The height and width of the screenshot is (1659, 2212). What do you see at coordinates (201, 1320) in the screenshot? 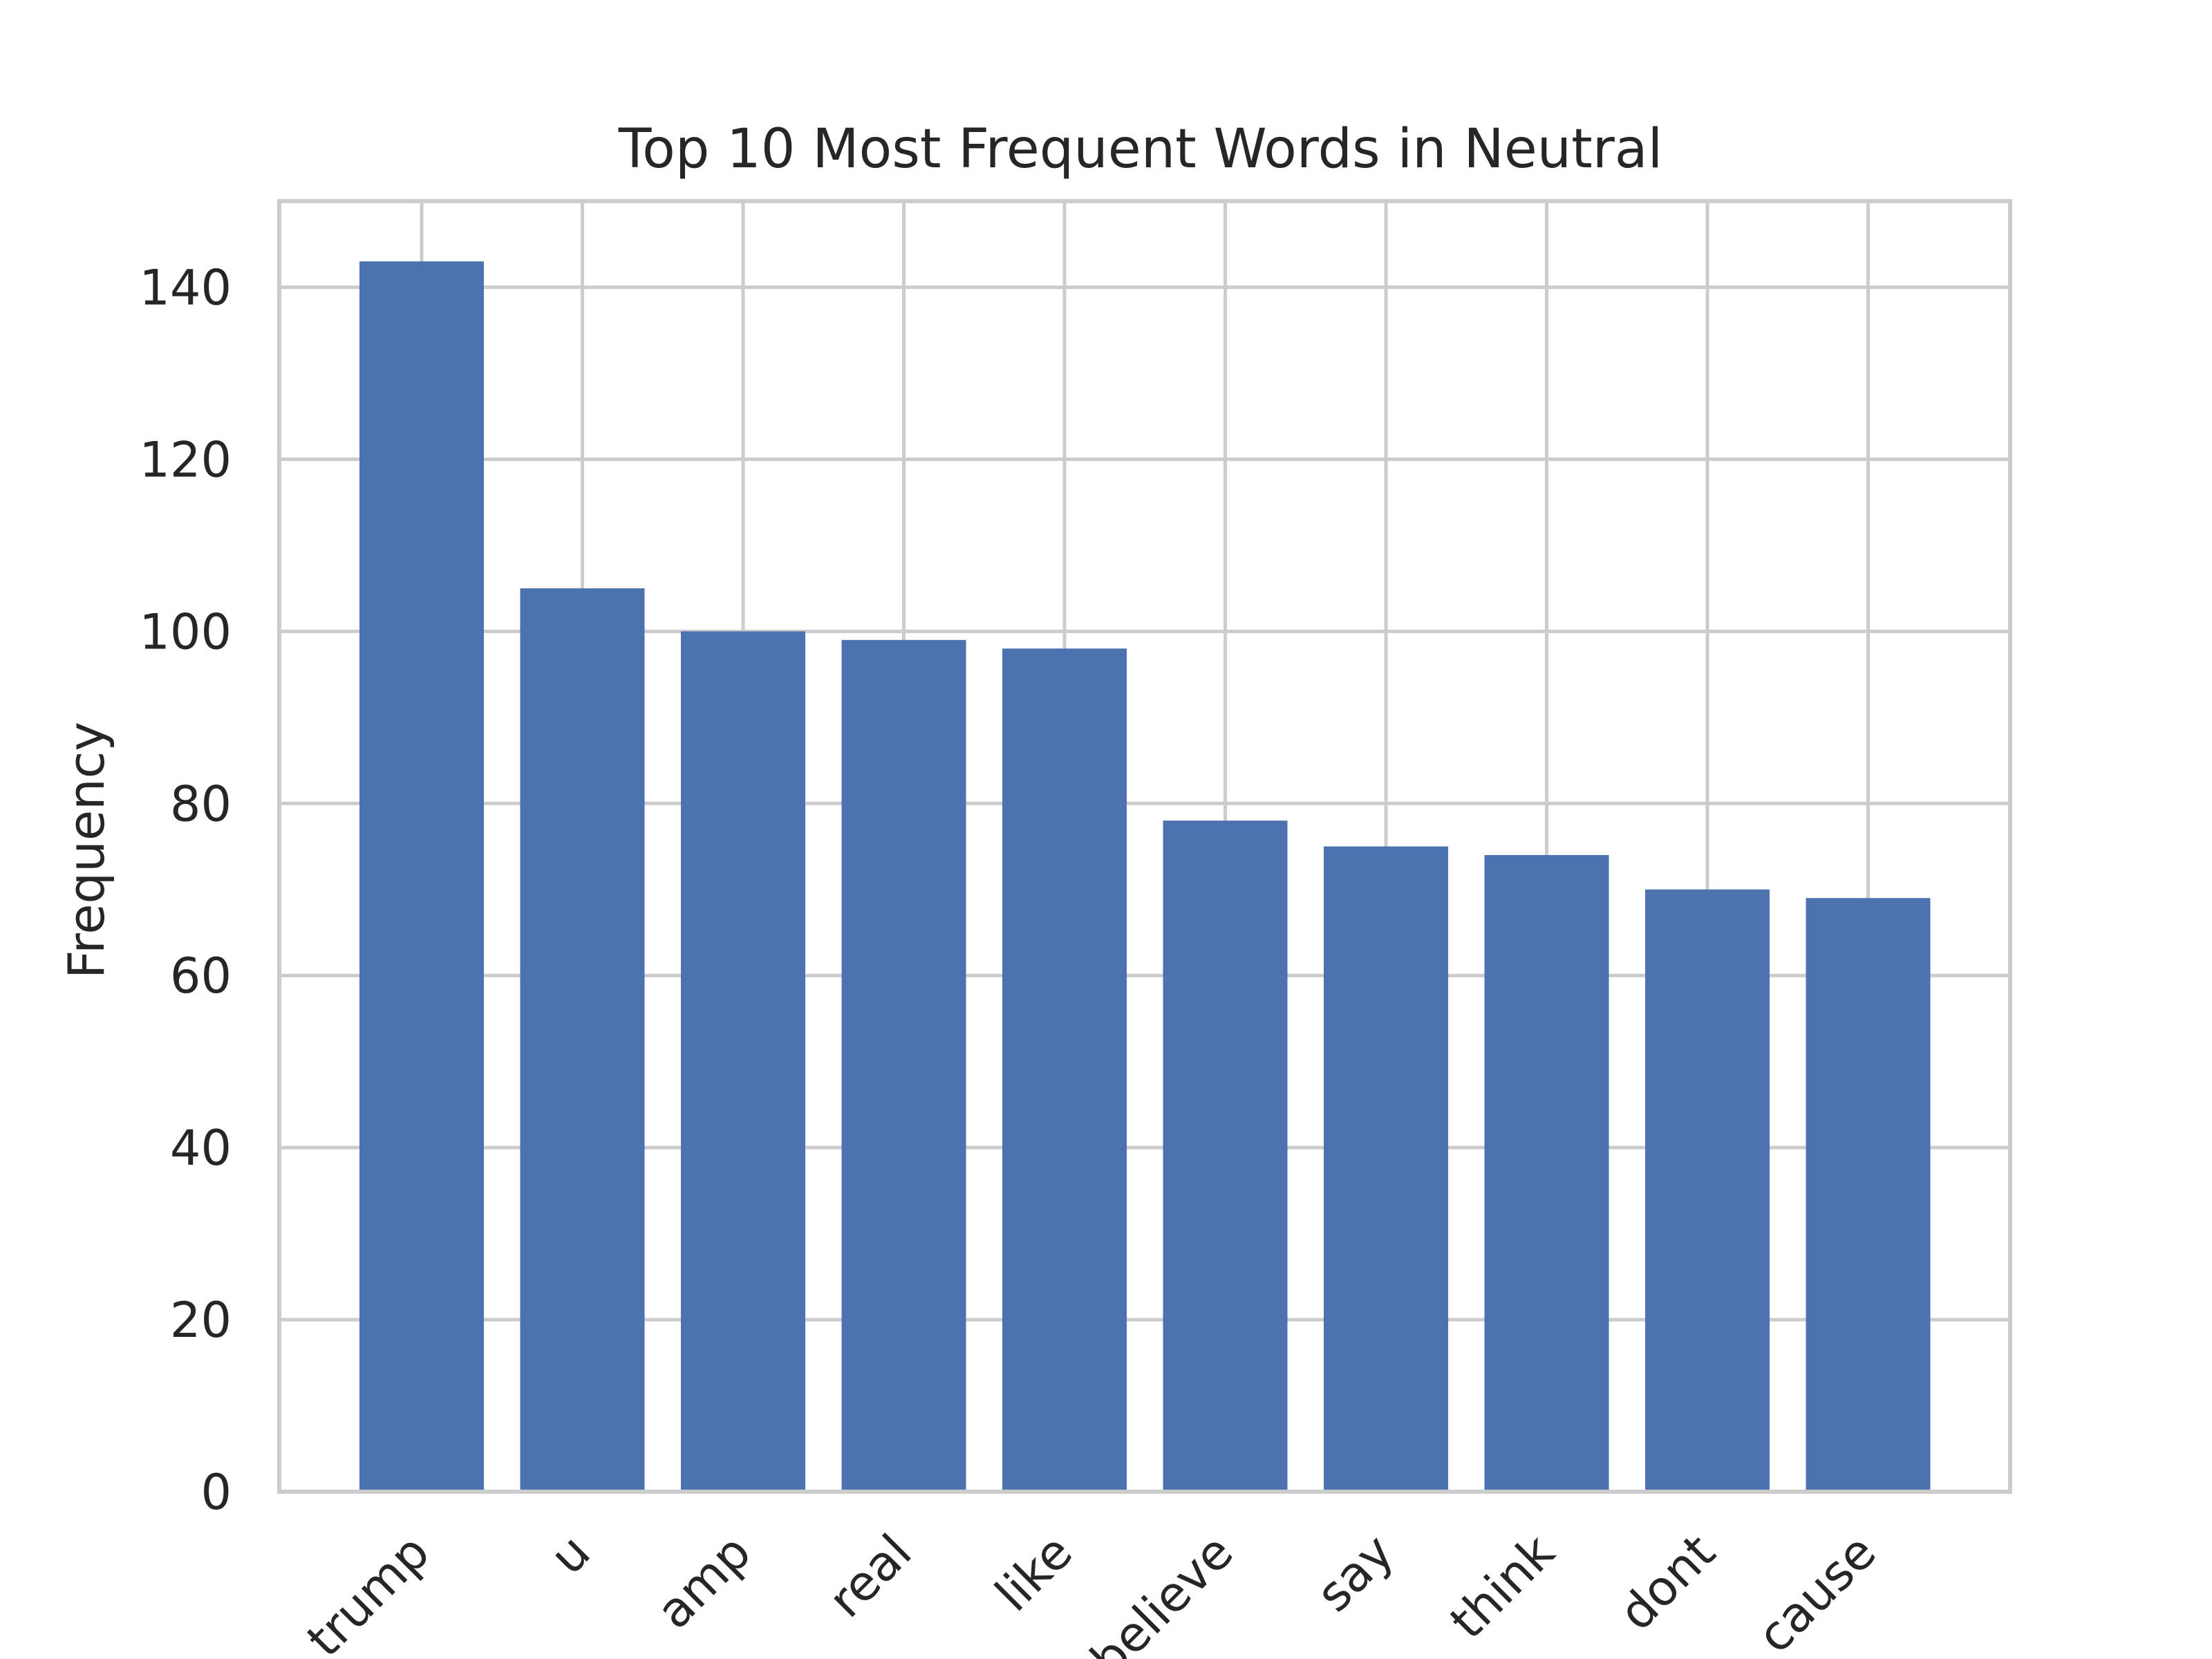
I see `y-tick-label: 20` at bounding box center [201, 1320].